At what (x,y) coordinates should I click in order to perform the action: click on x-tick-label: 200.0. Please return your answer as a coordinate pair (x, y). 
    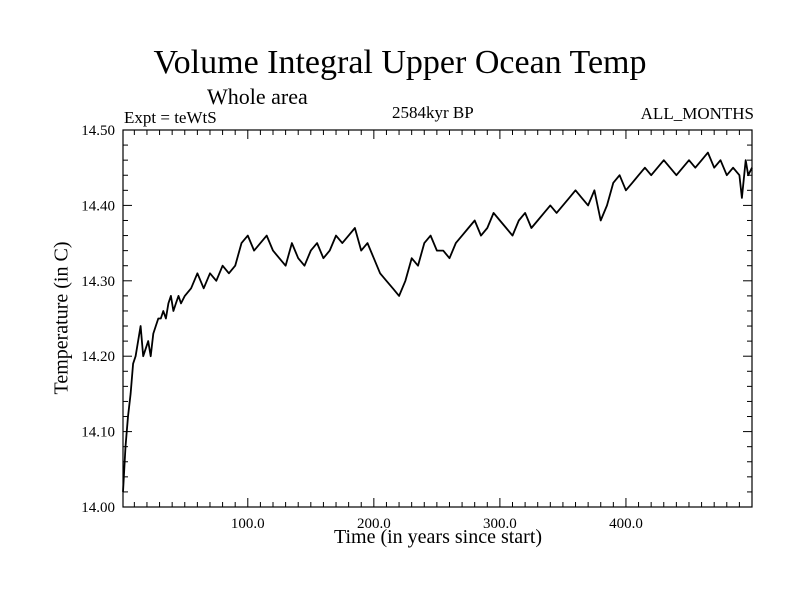
    Looking at the image, I should click on (374, 524).